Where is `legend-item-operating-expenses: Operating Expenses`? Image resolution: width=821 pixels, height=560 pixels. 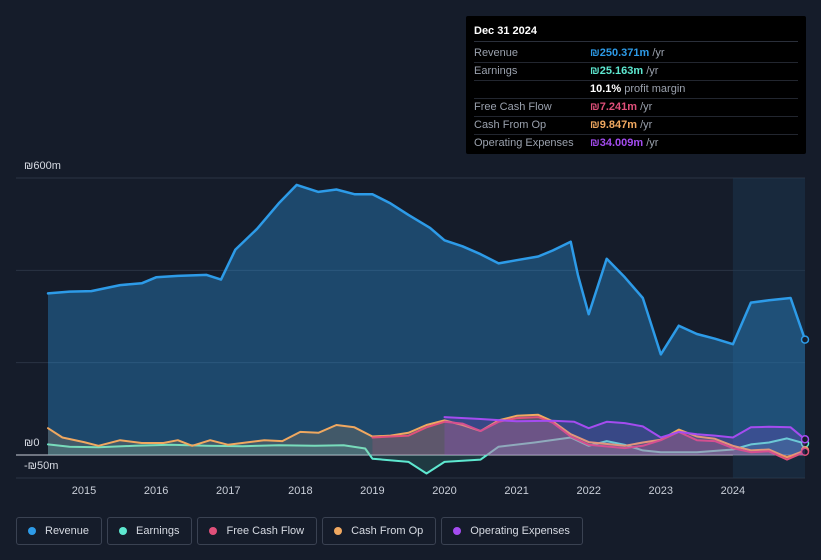
legend-item-operating-expenses: Operating Expenses is located at coordinates (512, 531).